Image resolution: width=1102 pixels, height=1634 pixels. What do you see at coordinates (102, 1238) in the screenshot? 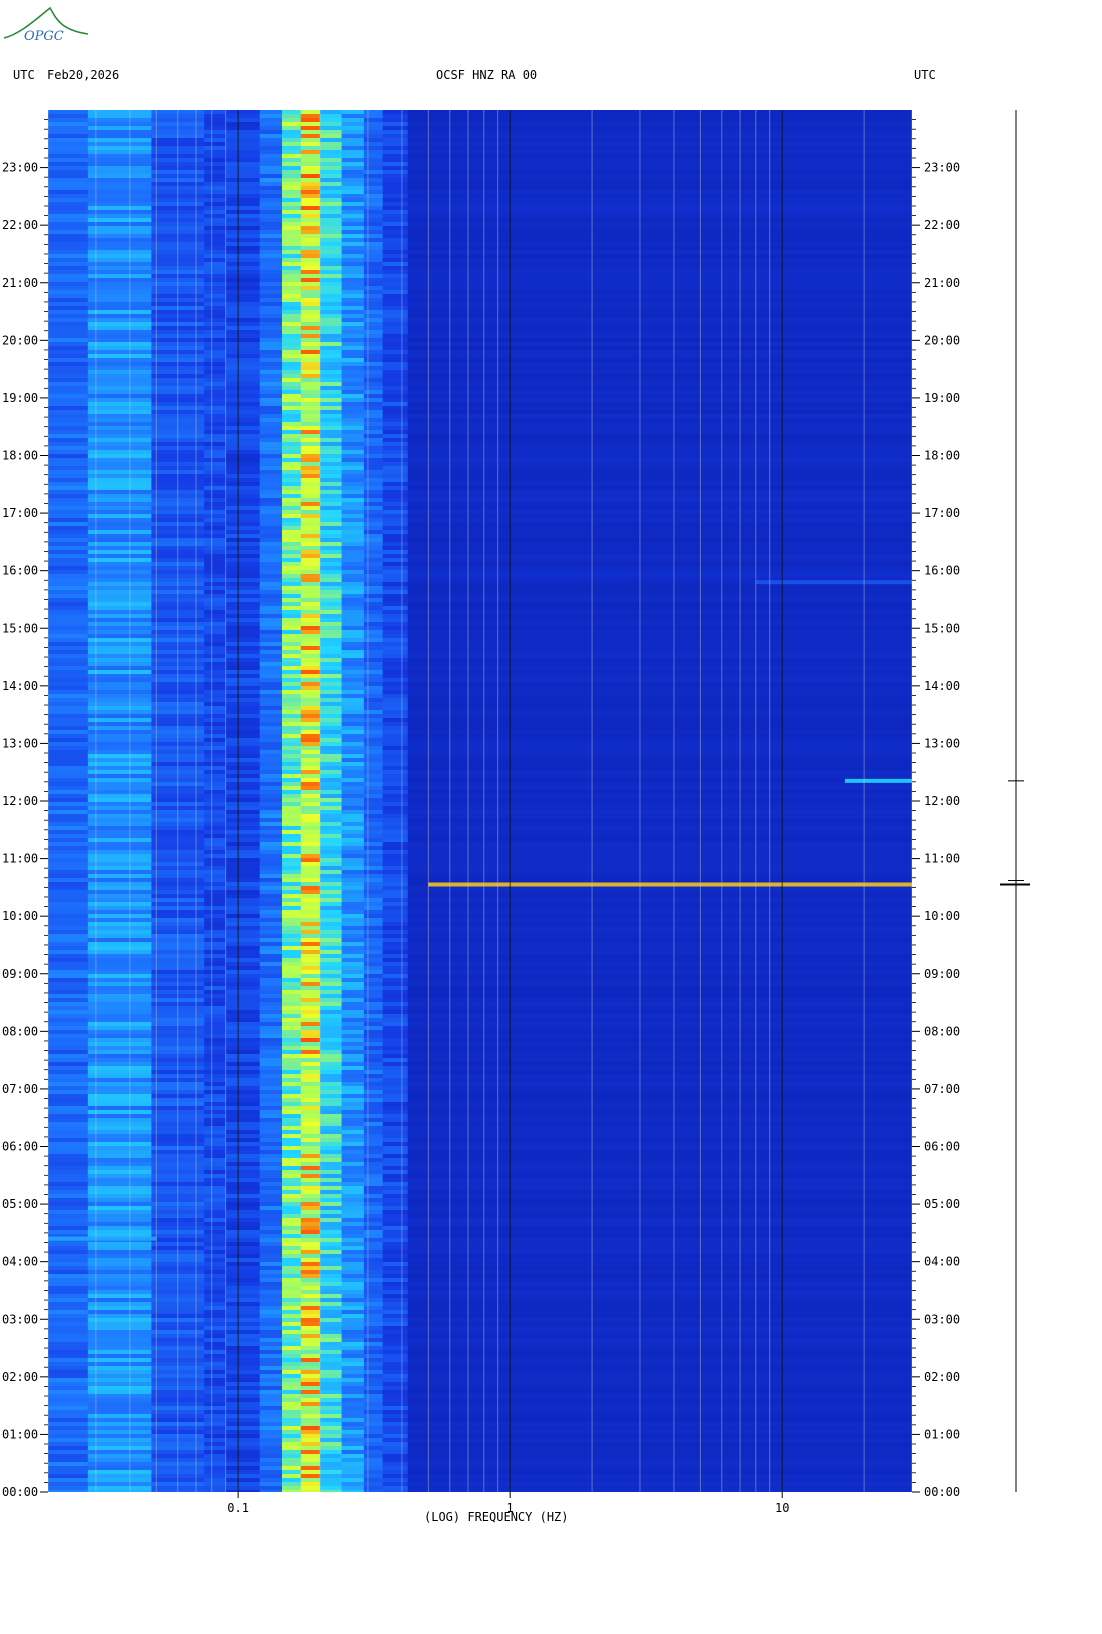
I see `event-band` at bounding box center [102, 1238].